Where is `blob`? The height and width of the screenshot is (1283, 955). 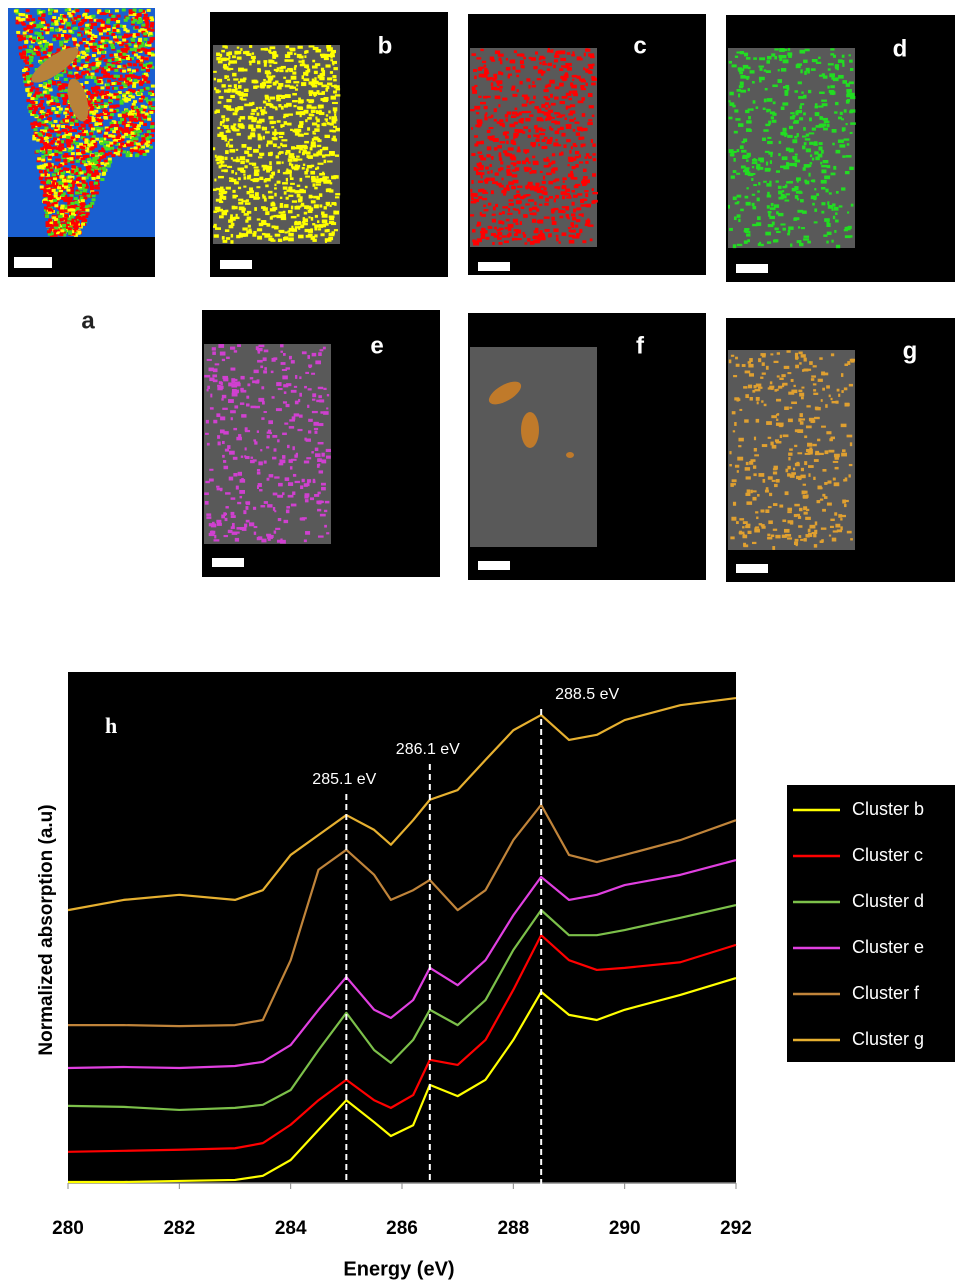
blob is located at coordinates (530, 430).